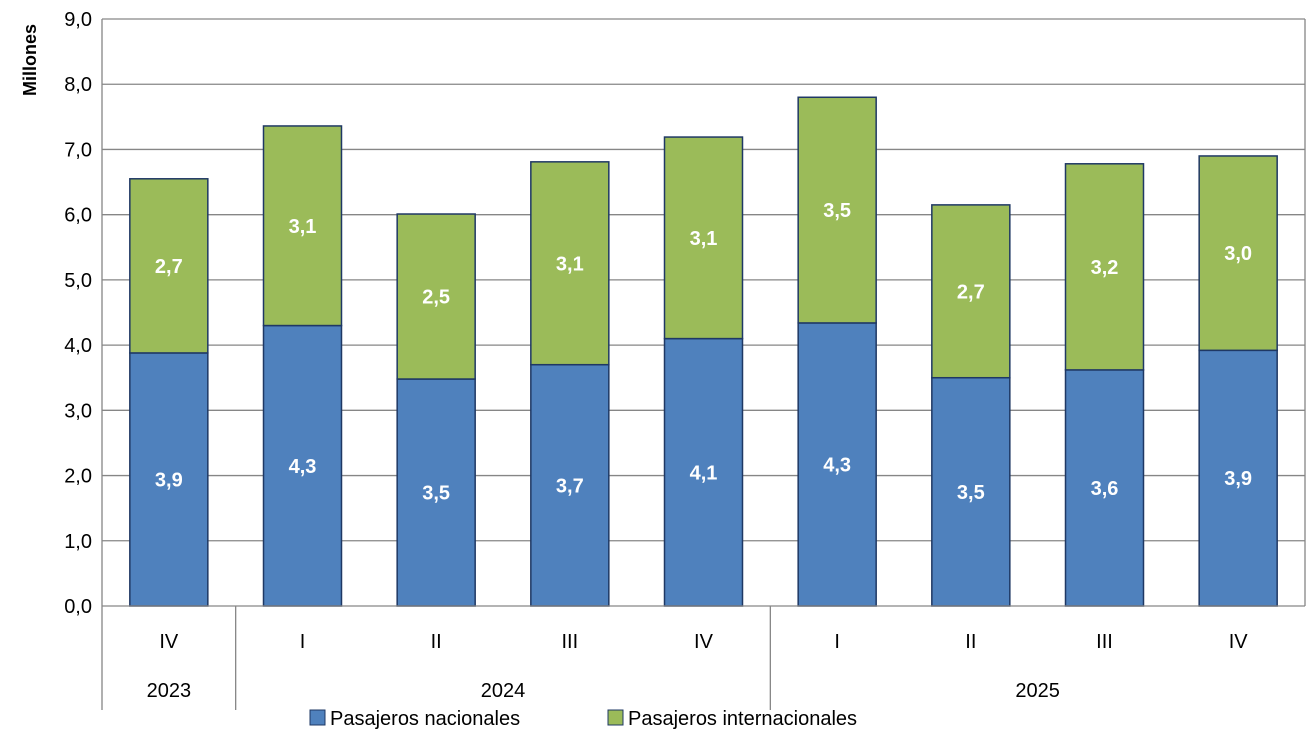 The image size is (1307, 734). Describe the element at coordinates (570, 486) in the screenshot. I see `data-label-nacionales: 3,7` at that location.